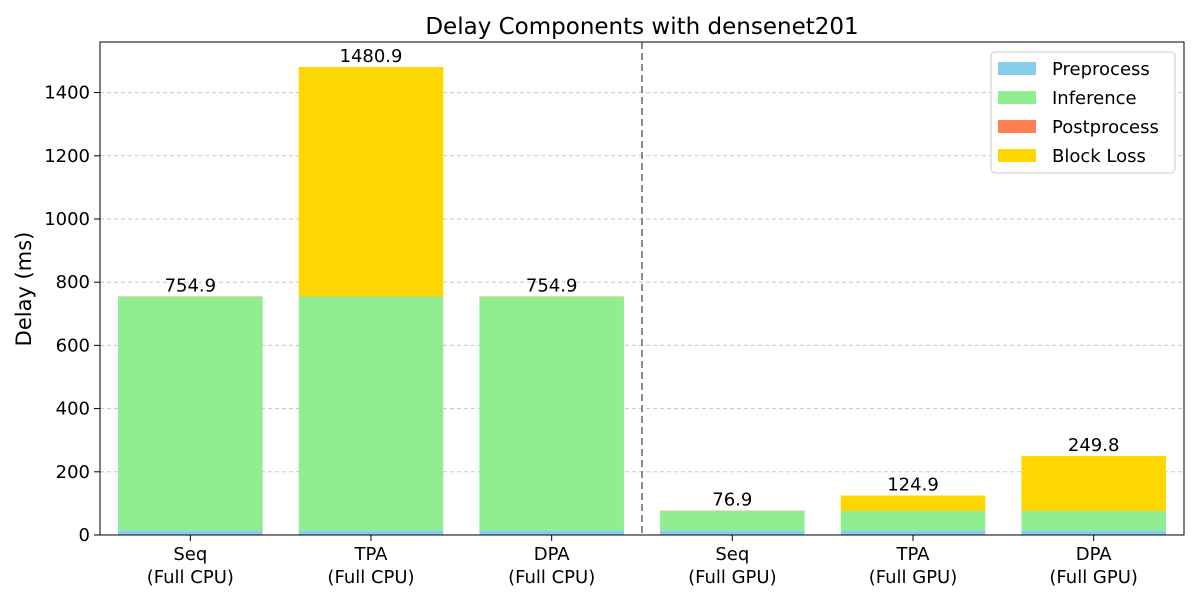 This screenshot has width=1200, height=600. What do you see at coordinates (84, 535) in the screenshot?
I see `y-tick-label: 0` at bounding box center [84, 535].